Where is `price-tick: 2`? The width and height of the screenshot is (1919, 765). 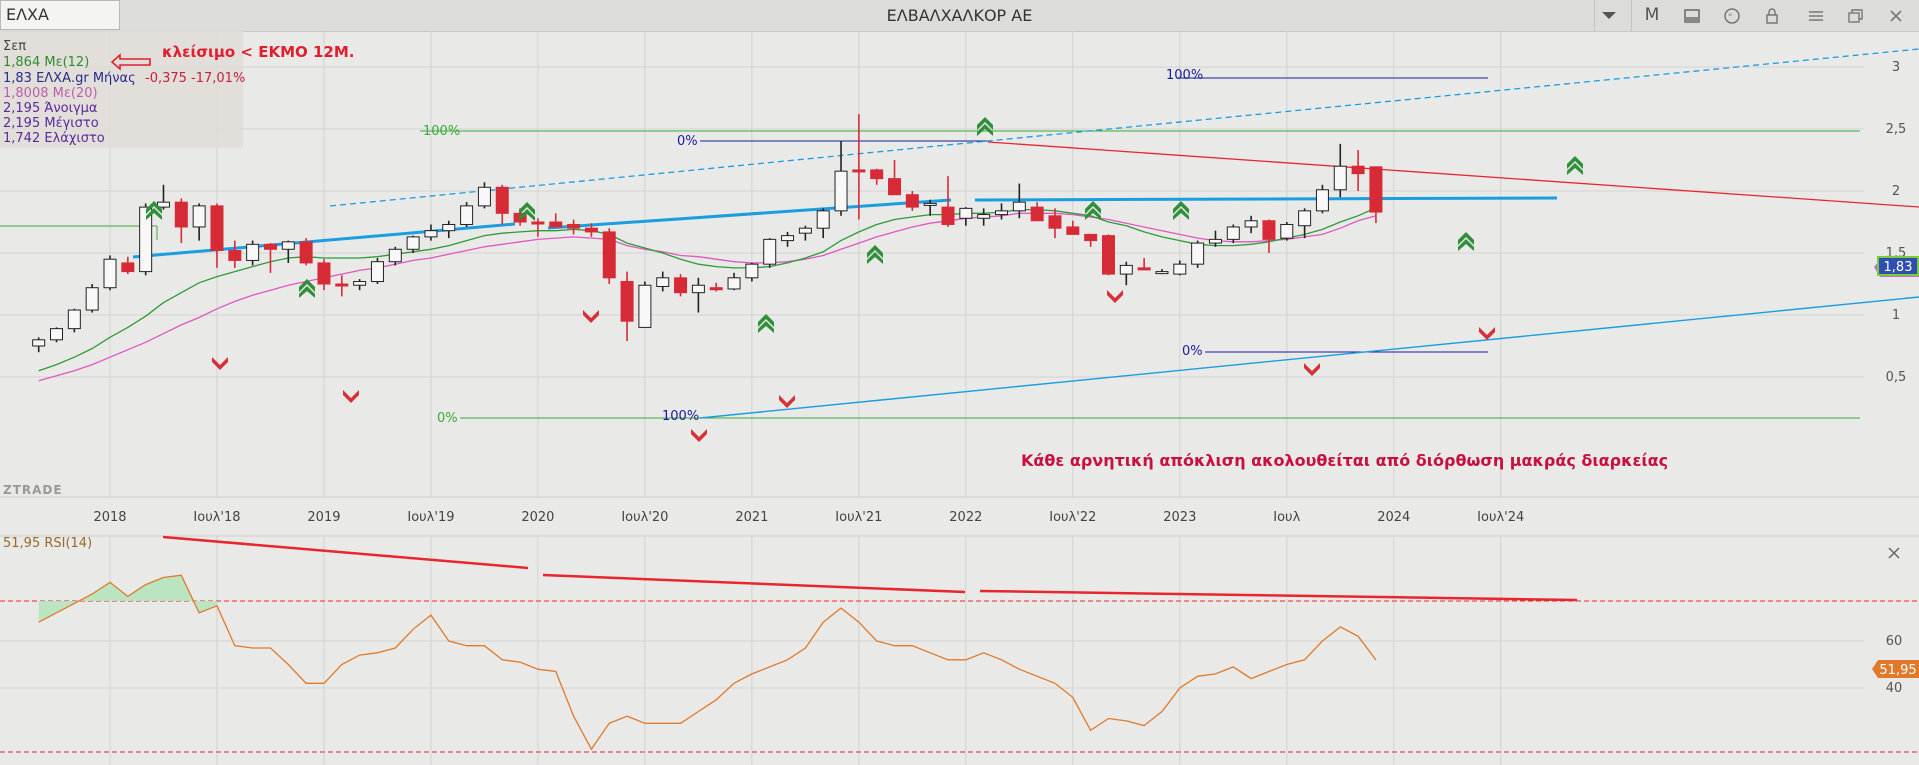 price-tick: 2 is located at coordinates (1896, 191).